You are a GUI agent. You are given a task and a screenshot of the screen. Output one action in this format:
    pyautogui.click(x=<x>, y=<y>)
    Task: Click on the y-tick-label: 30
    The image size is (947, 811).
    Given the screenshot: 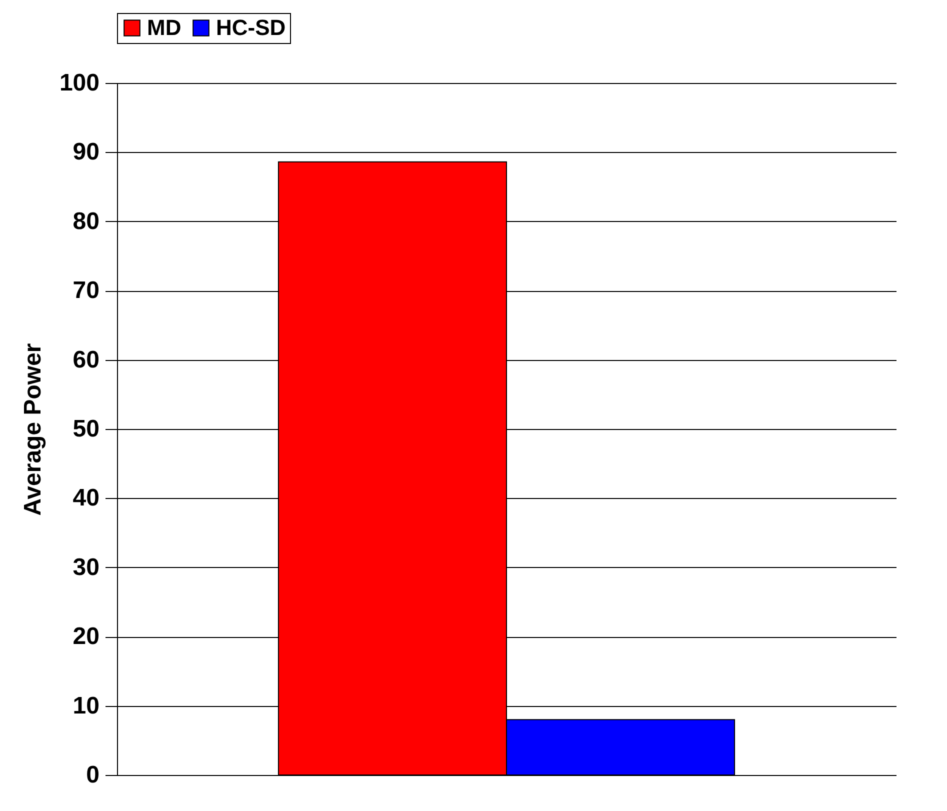 What is the action you would take?
    pyautogui.click(x=86, y=567)
    